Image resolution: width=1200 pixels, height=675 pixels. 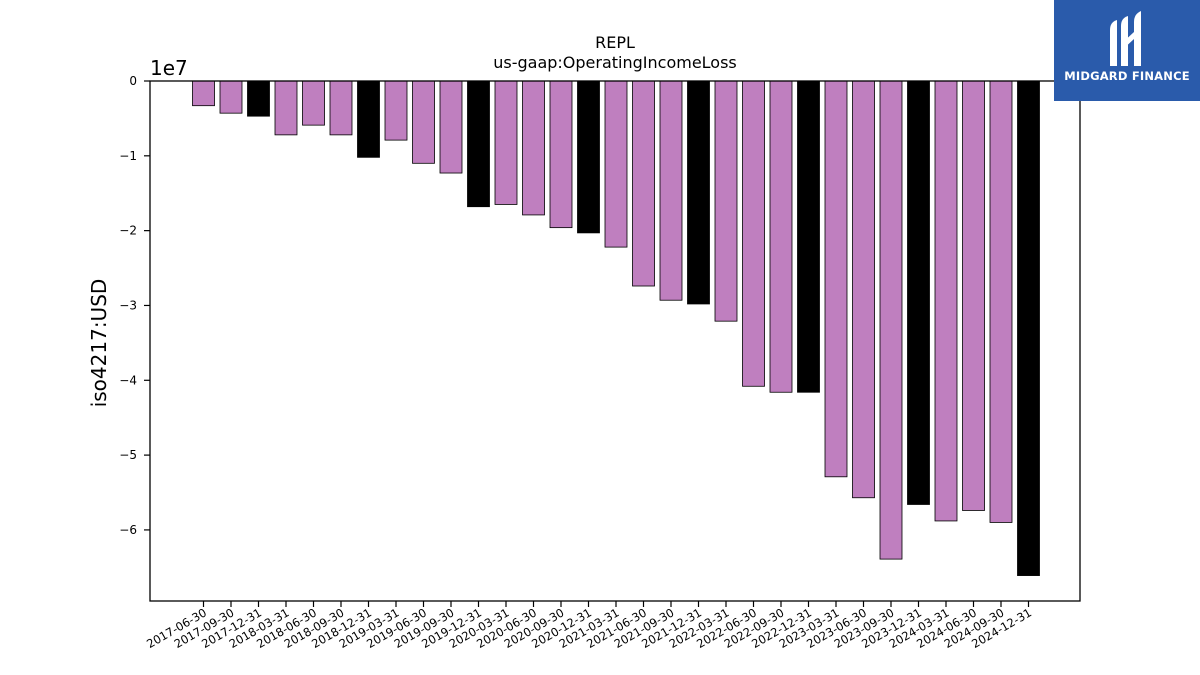 What do you see at coordinates (99, 343) in the screenshot?
I see `y-axis-label: iso4217:USD` at bounding box center [99, 343].